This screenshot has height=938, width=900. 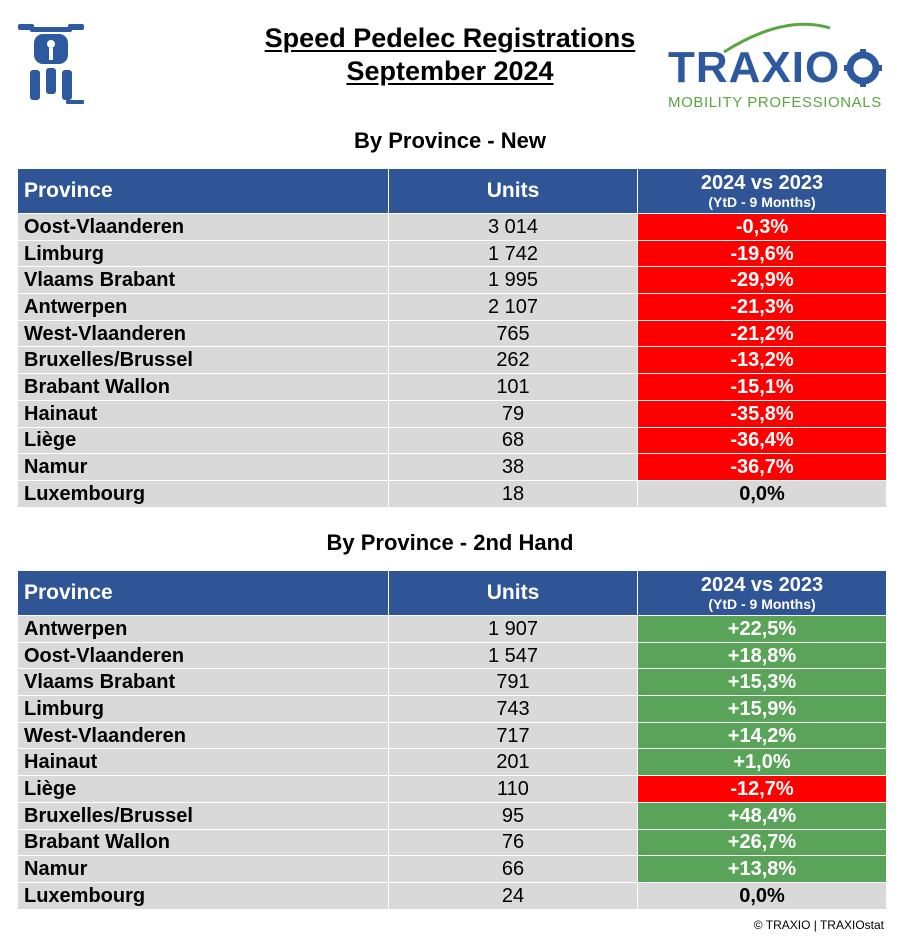 I want to click on units-cell: 38, so click(x=513, y=467).